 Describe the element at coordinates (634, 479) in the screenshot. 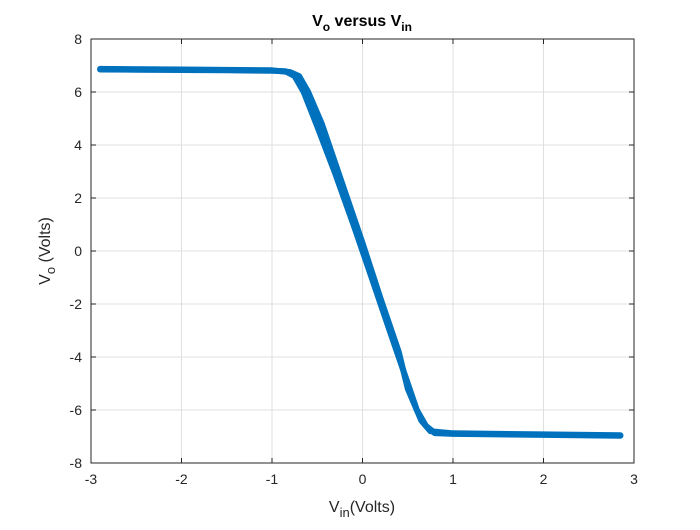

I see `x-tick-label: 3` at that location.